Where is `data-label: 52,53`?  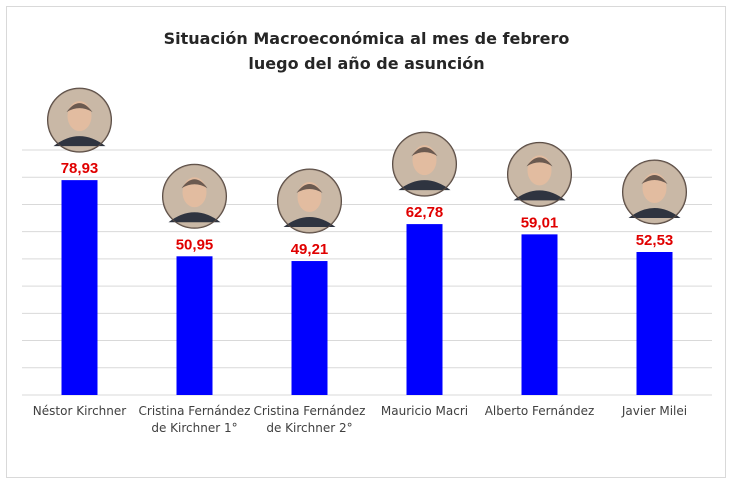
data-label: 52,53 is located at coordinates (655, 240).